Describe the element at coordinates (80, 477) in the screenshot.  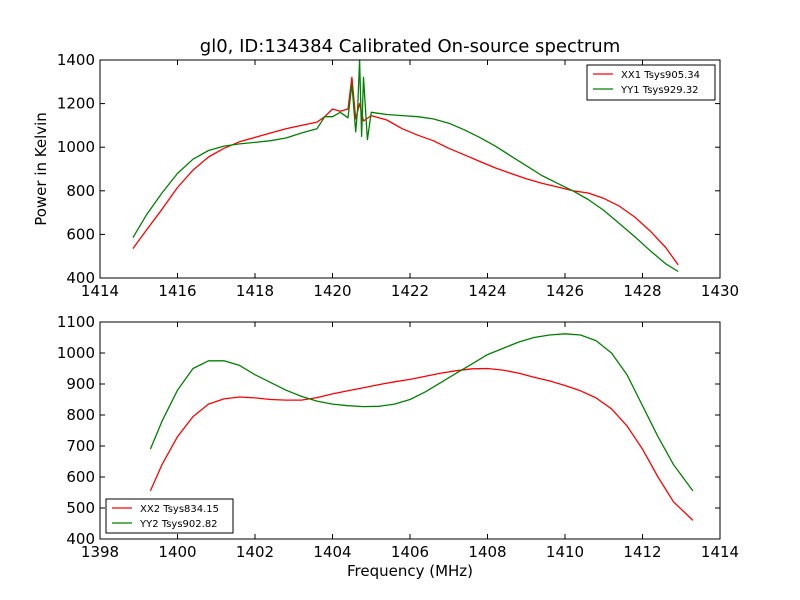
I see `bottom-y-tick-label: 600` at that location.